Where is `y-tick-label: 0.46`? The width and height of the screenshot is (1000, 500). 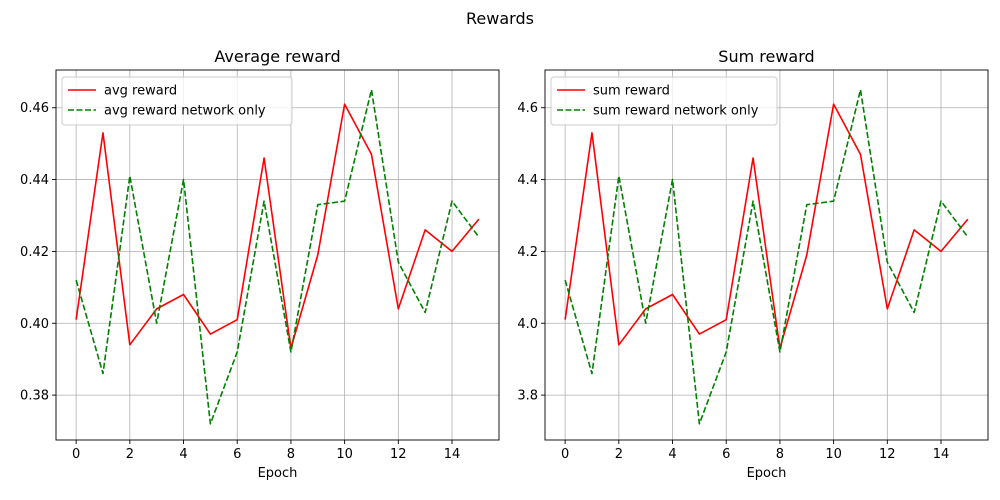 y-tick-label: 0.46 is located at coordinates (34, 108).